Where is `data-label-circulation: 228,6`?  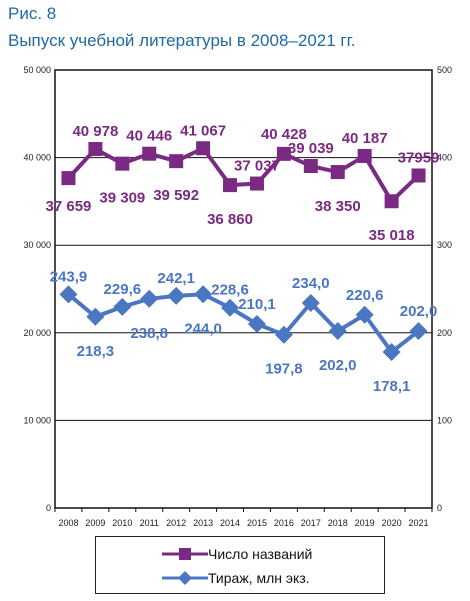
data-label-circulation: 228,6 is located at coordinates (230, 290).